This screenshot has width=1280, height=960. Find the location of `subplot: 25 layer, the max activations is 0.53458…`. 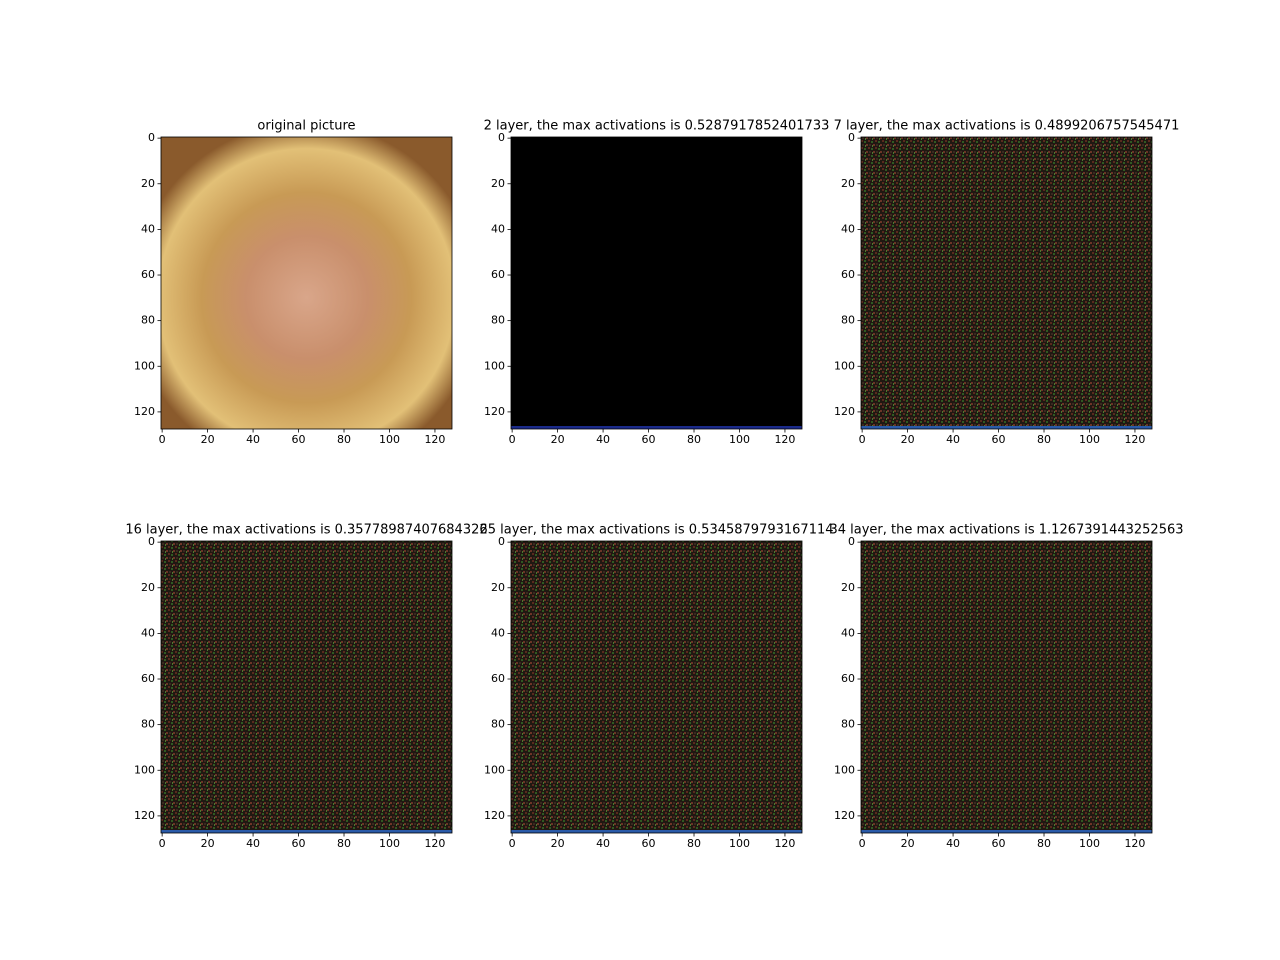

subplot: 25 layer, the max activations is 0.53458… is located at coordinates (656, 687).